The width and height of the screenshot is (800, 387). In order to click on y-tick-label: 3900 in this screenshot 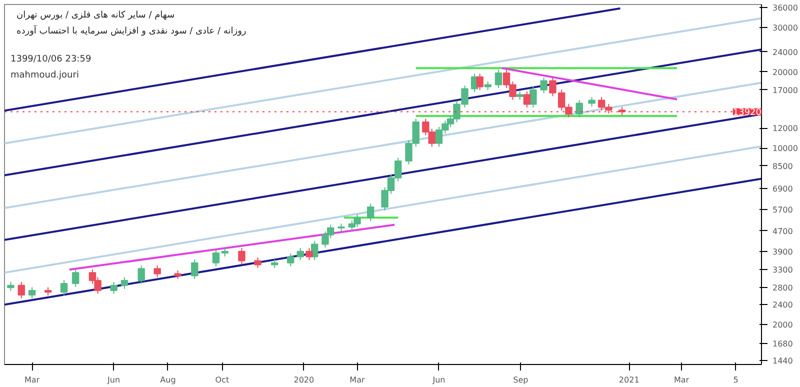, I will do `click(782, 251)`.